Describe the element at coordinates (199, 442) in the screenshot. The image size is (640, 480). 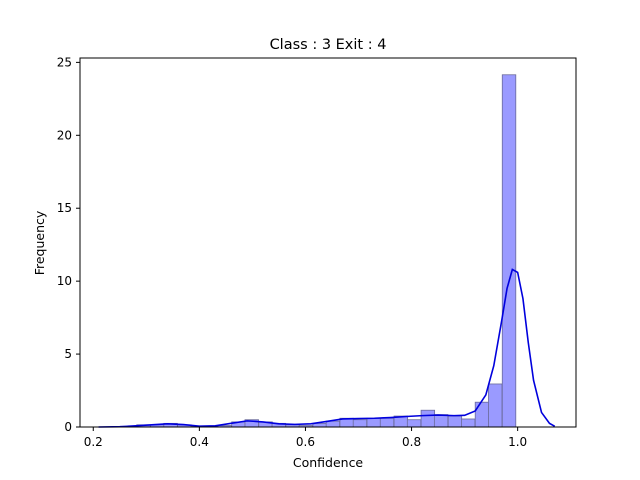
I see `x-tick-label: 0.4` at that location.